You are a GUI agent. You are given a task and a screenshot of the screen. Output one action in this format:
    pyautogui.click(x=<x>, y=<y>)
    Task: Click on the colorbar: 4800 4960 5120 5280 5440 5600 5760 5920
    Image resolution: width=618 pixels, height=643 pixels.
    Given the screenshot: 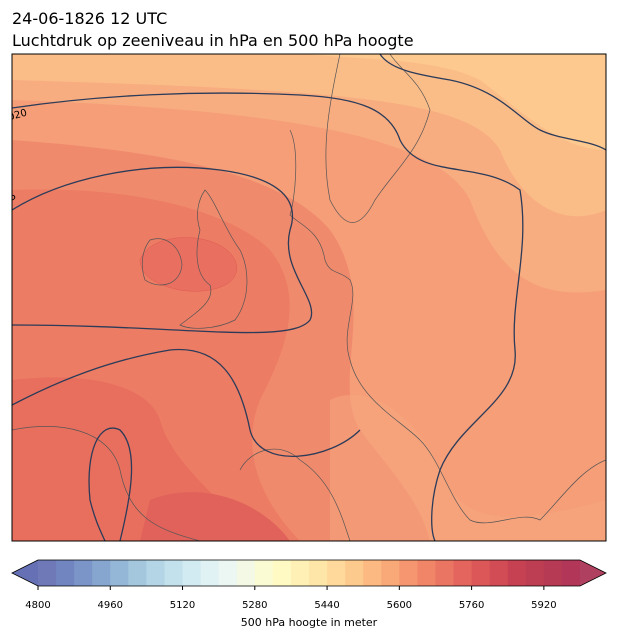 What is the action you would take?
    pyautogui.click(x=309, y=585)
    